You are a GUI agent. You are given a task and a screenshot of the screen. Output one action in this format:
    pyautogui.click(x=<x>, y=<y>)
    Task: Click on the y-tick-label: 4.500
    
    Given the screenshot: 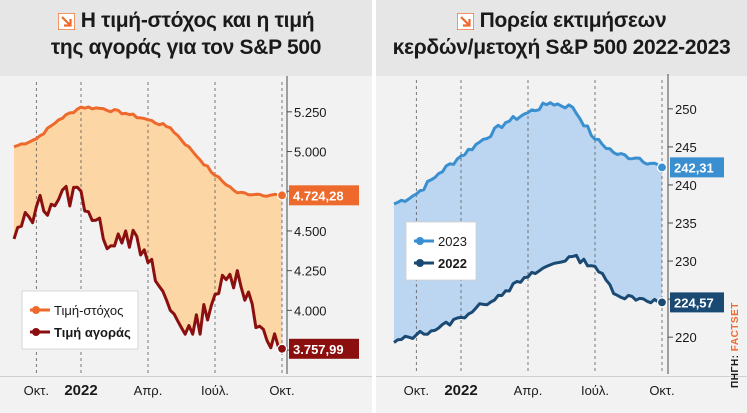 What is the action you would take?
    pyautogui.click(x=310, y=231)
    